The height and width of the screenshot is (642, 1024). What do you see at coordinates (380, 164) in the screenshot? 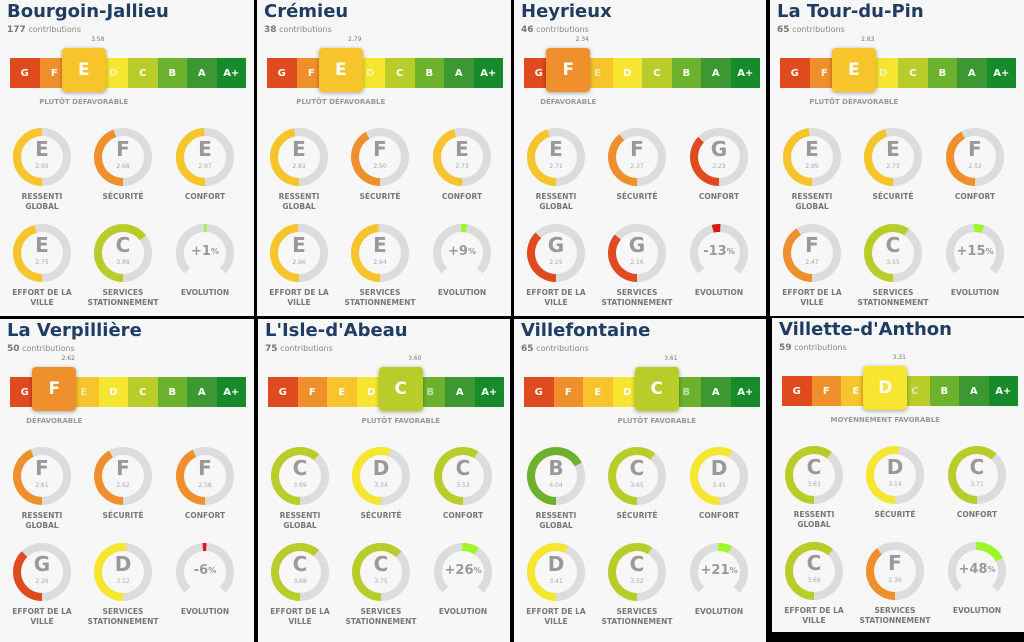
I see `gauge-securite: F 2.50 SÉCURITÉ` at bounding box center [380, 164].